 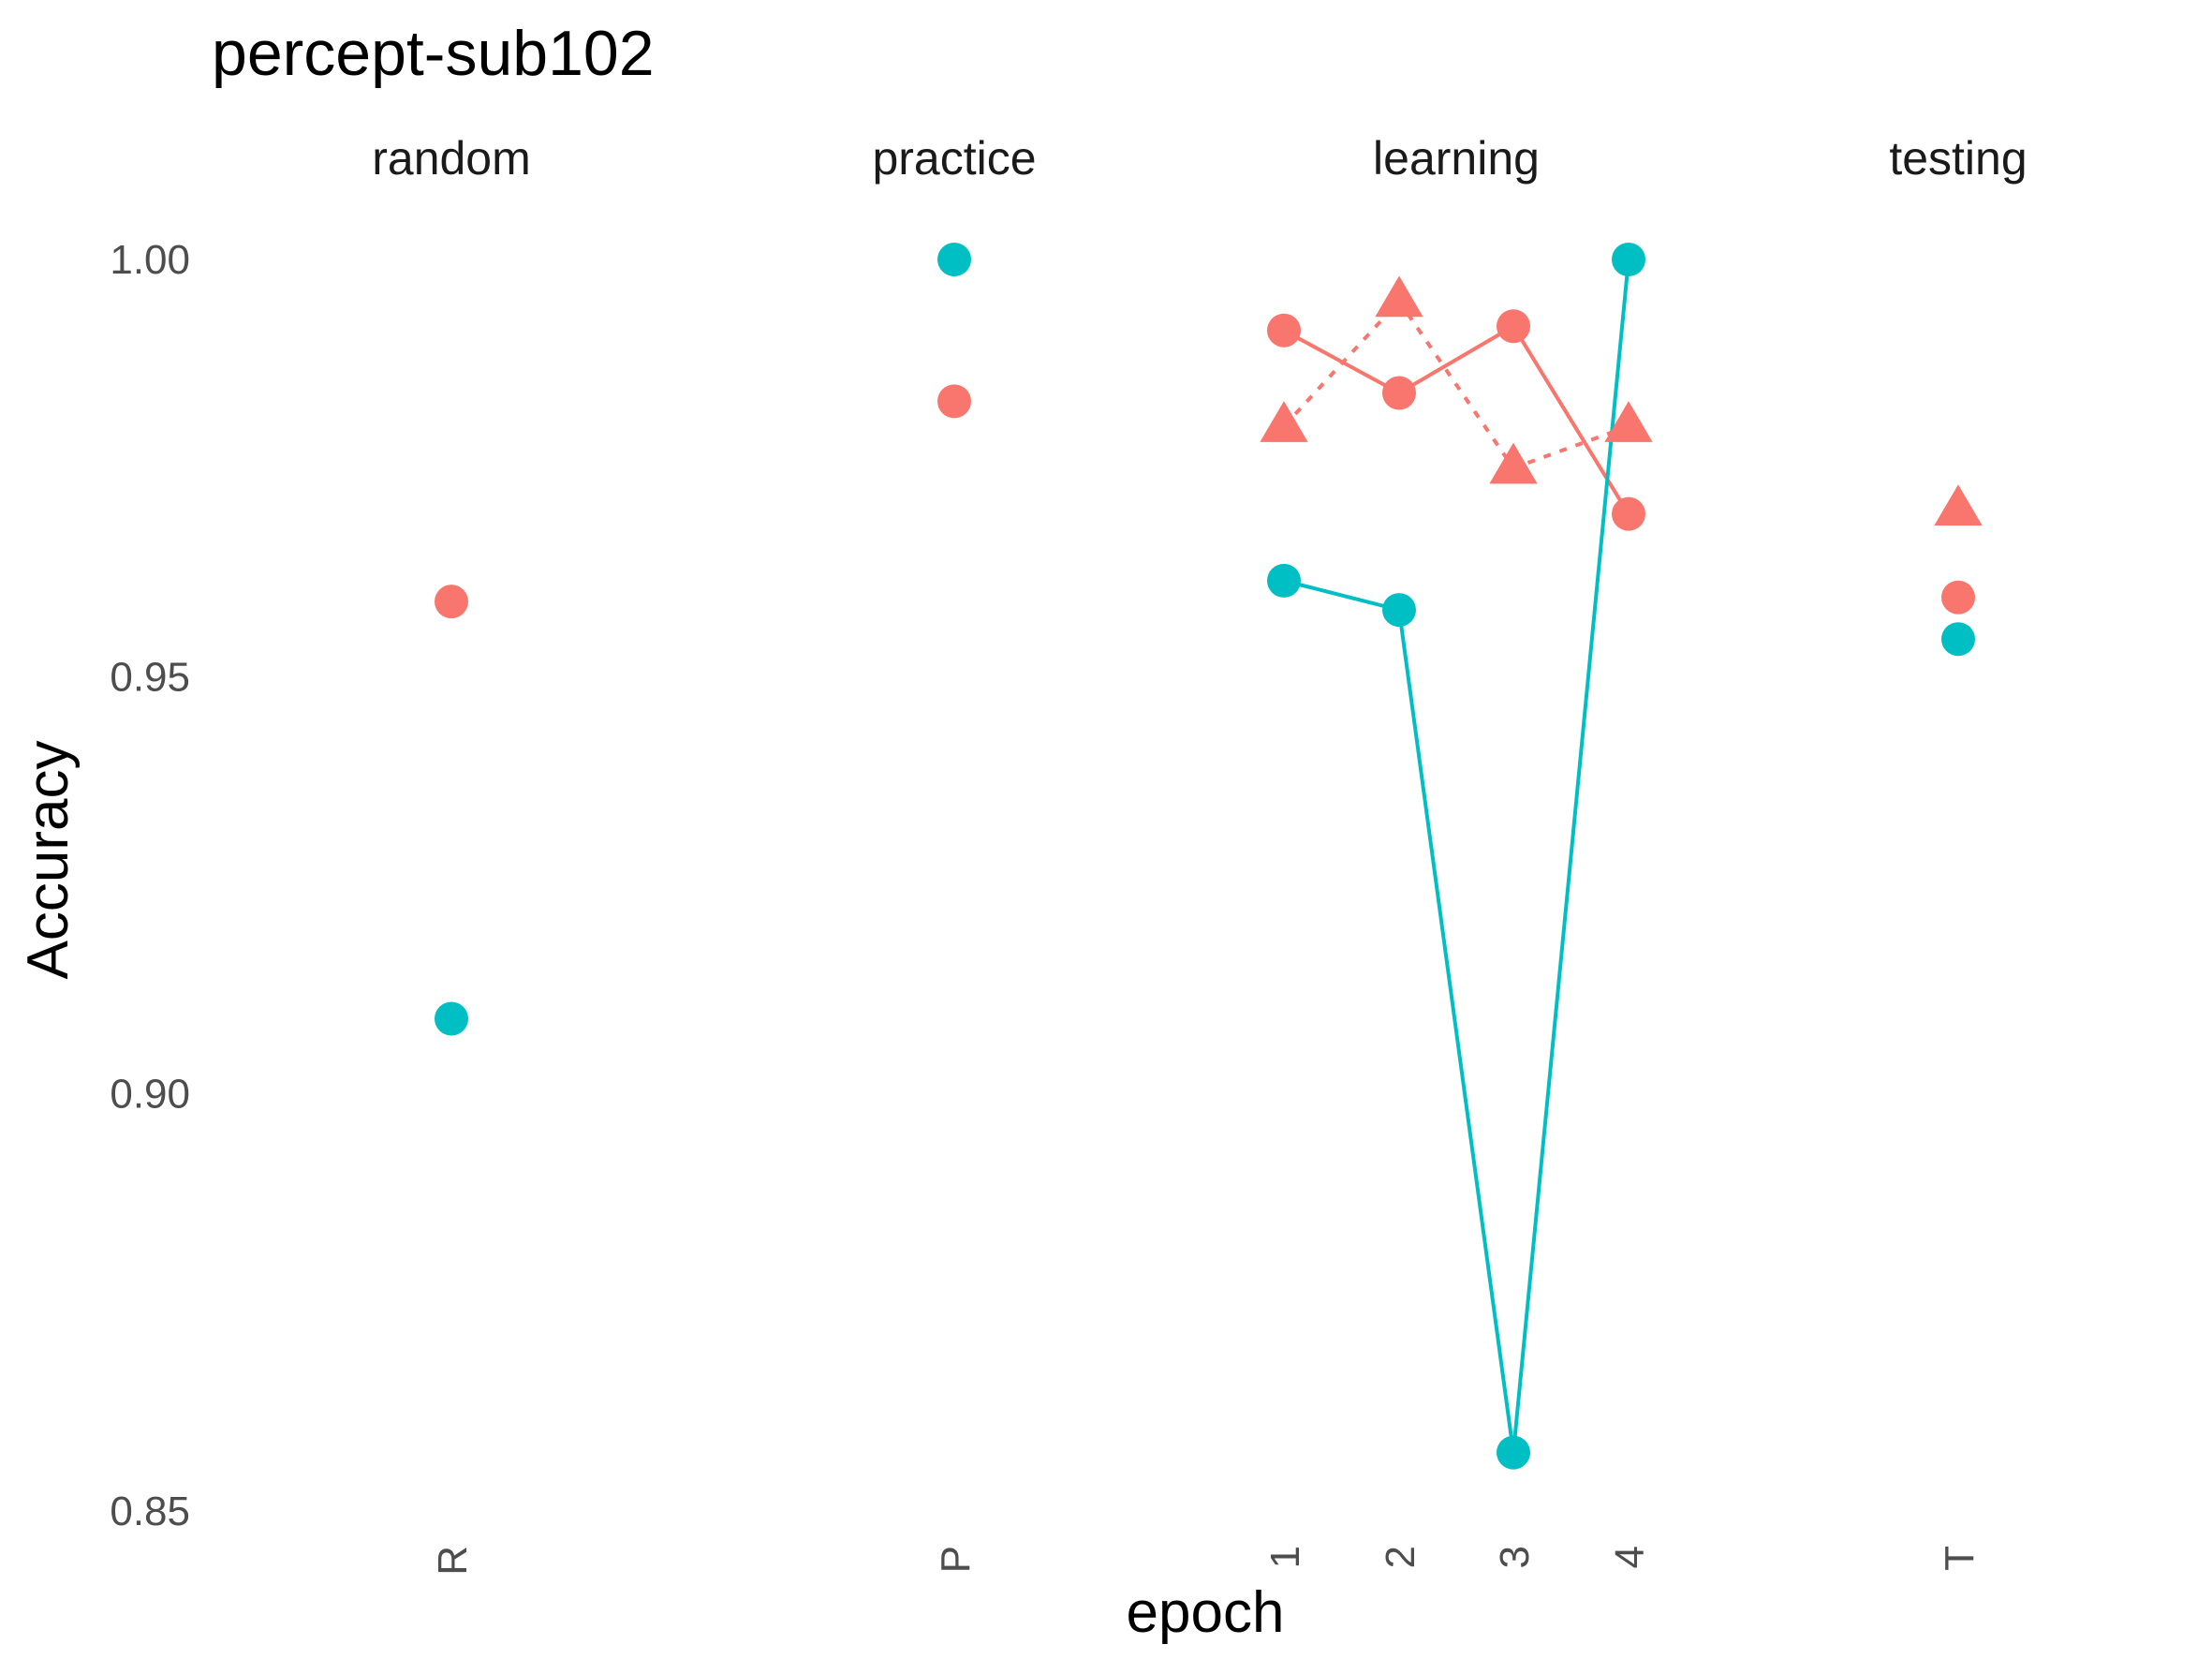 I want to click on facet-label-random: random, so click(x=452, y=159).